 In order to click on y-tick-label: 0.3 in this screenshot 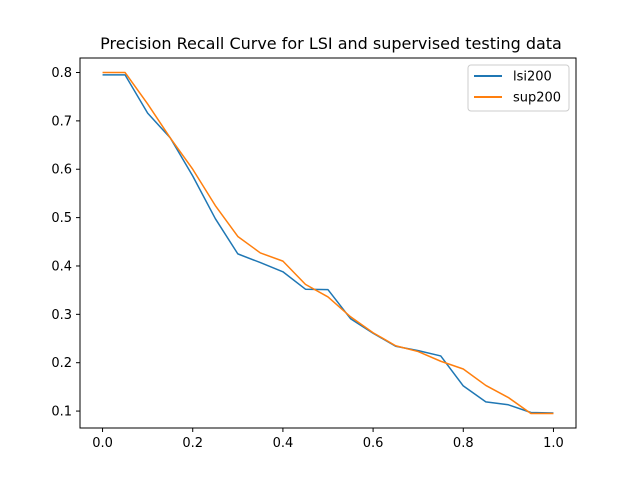, I will do `click(61, 315)`.